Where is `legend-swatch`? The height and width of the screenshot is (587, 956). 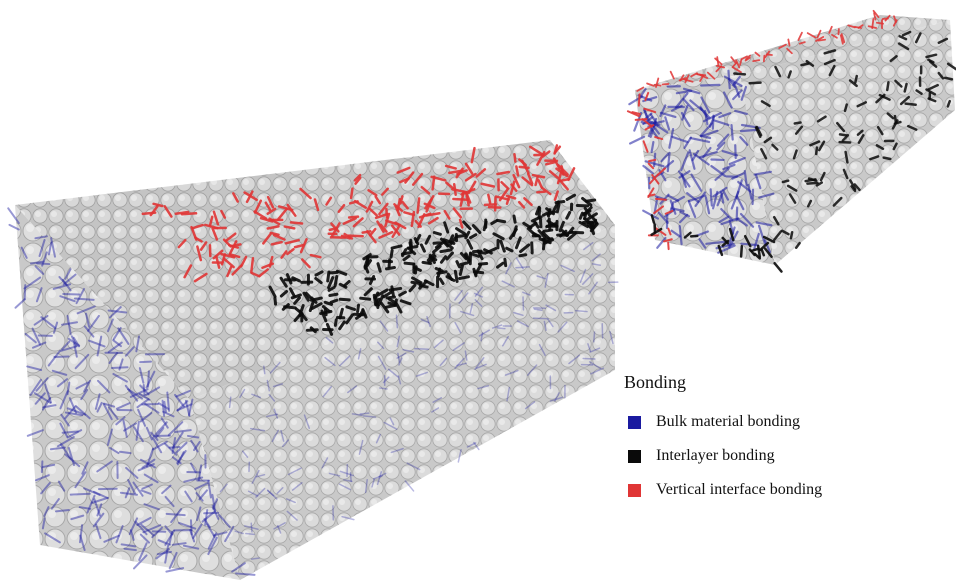 legend-swatch is located at coordinates (634, 422).